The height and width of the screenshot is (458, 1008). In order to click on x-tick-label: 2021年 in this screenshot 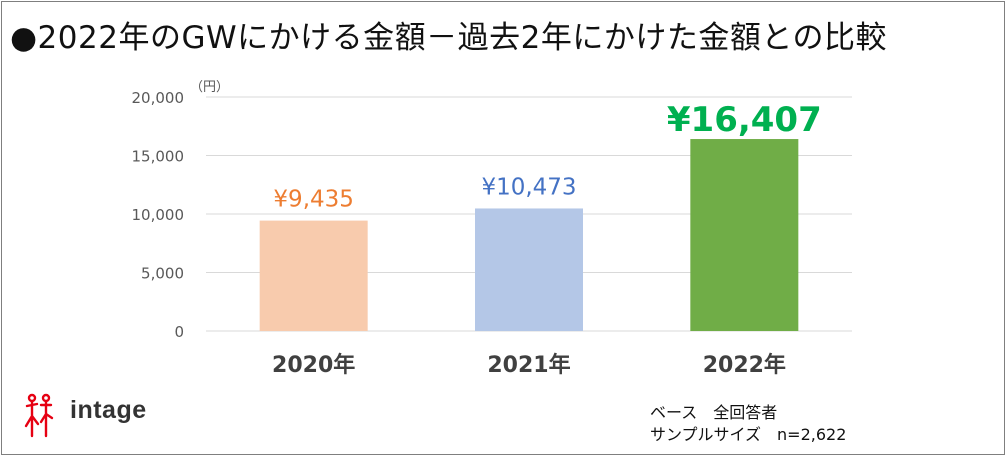, I will do `click(528, 365)`.